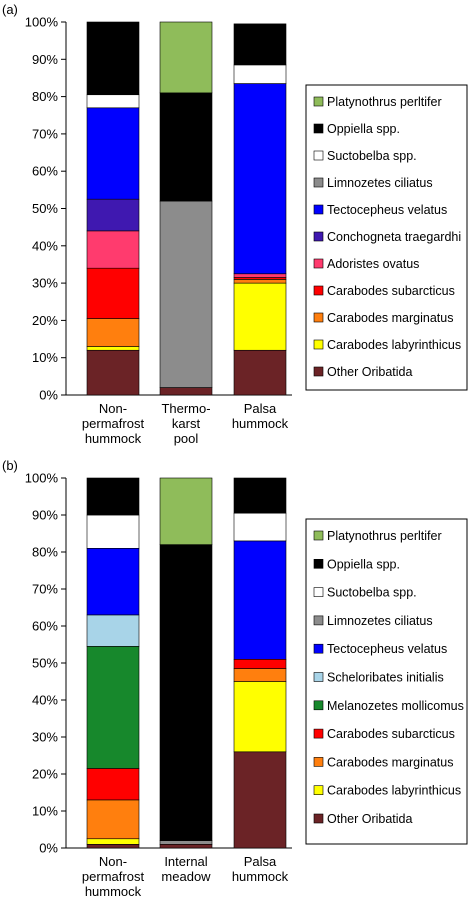 Image resolution: width=471 pixels, height=900 pixels. I want to click on x-category-label: meadow, so click(186, 876).